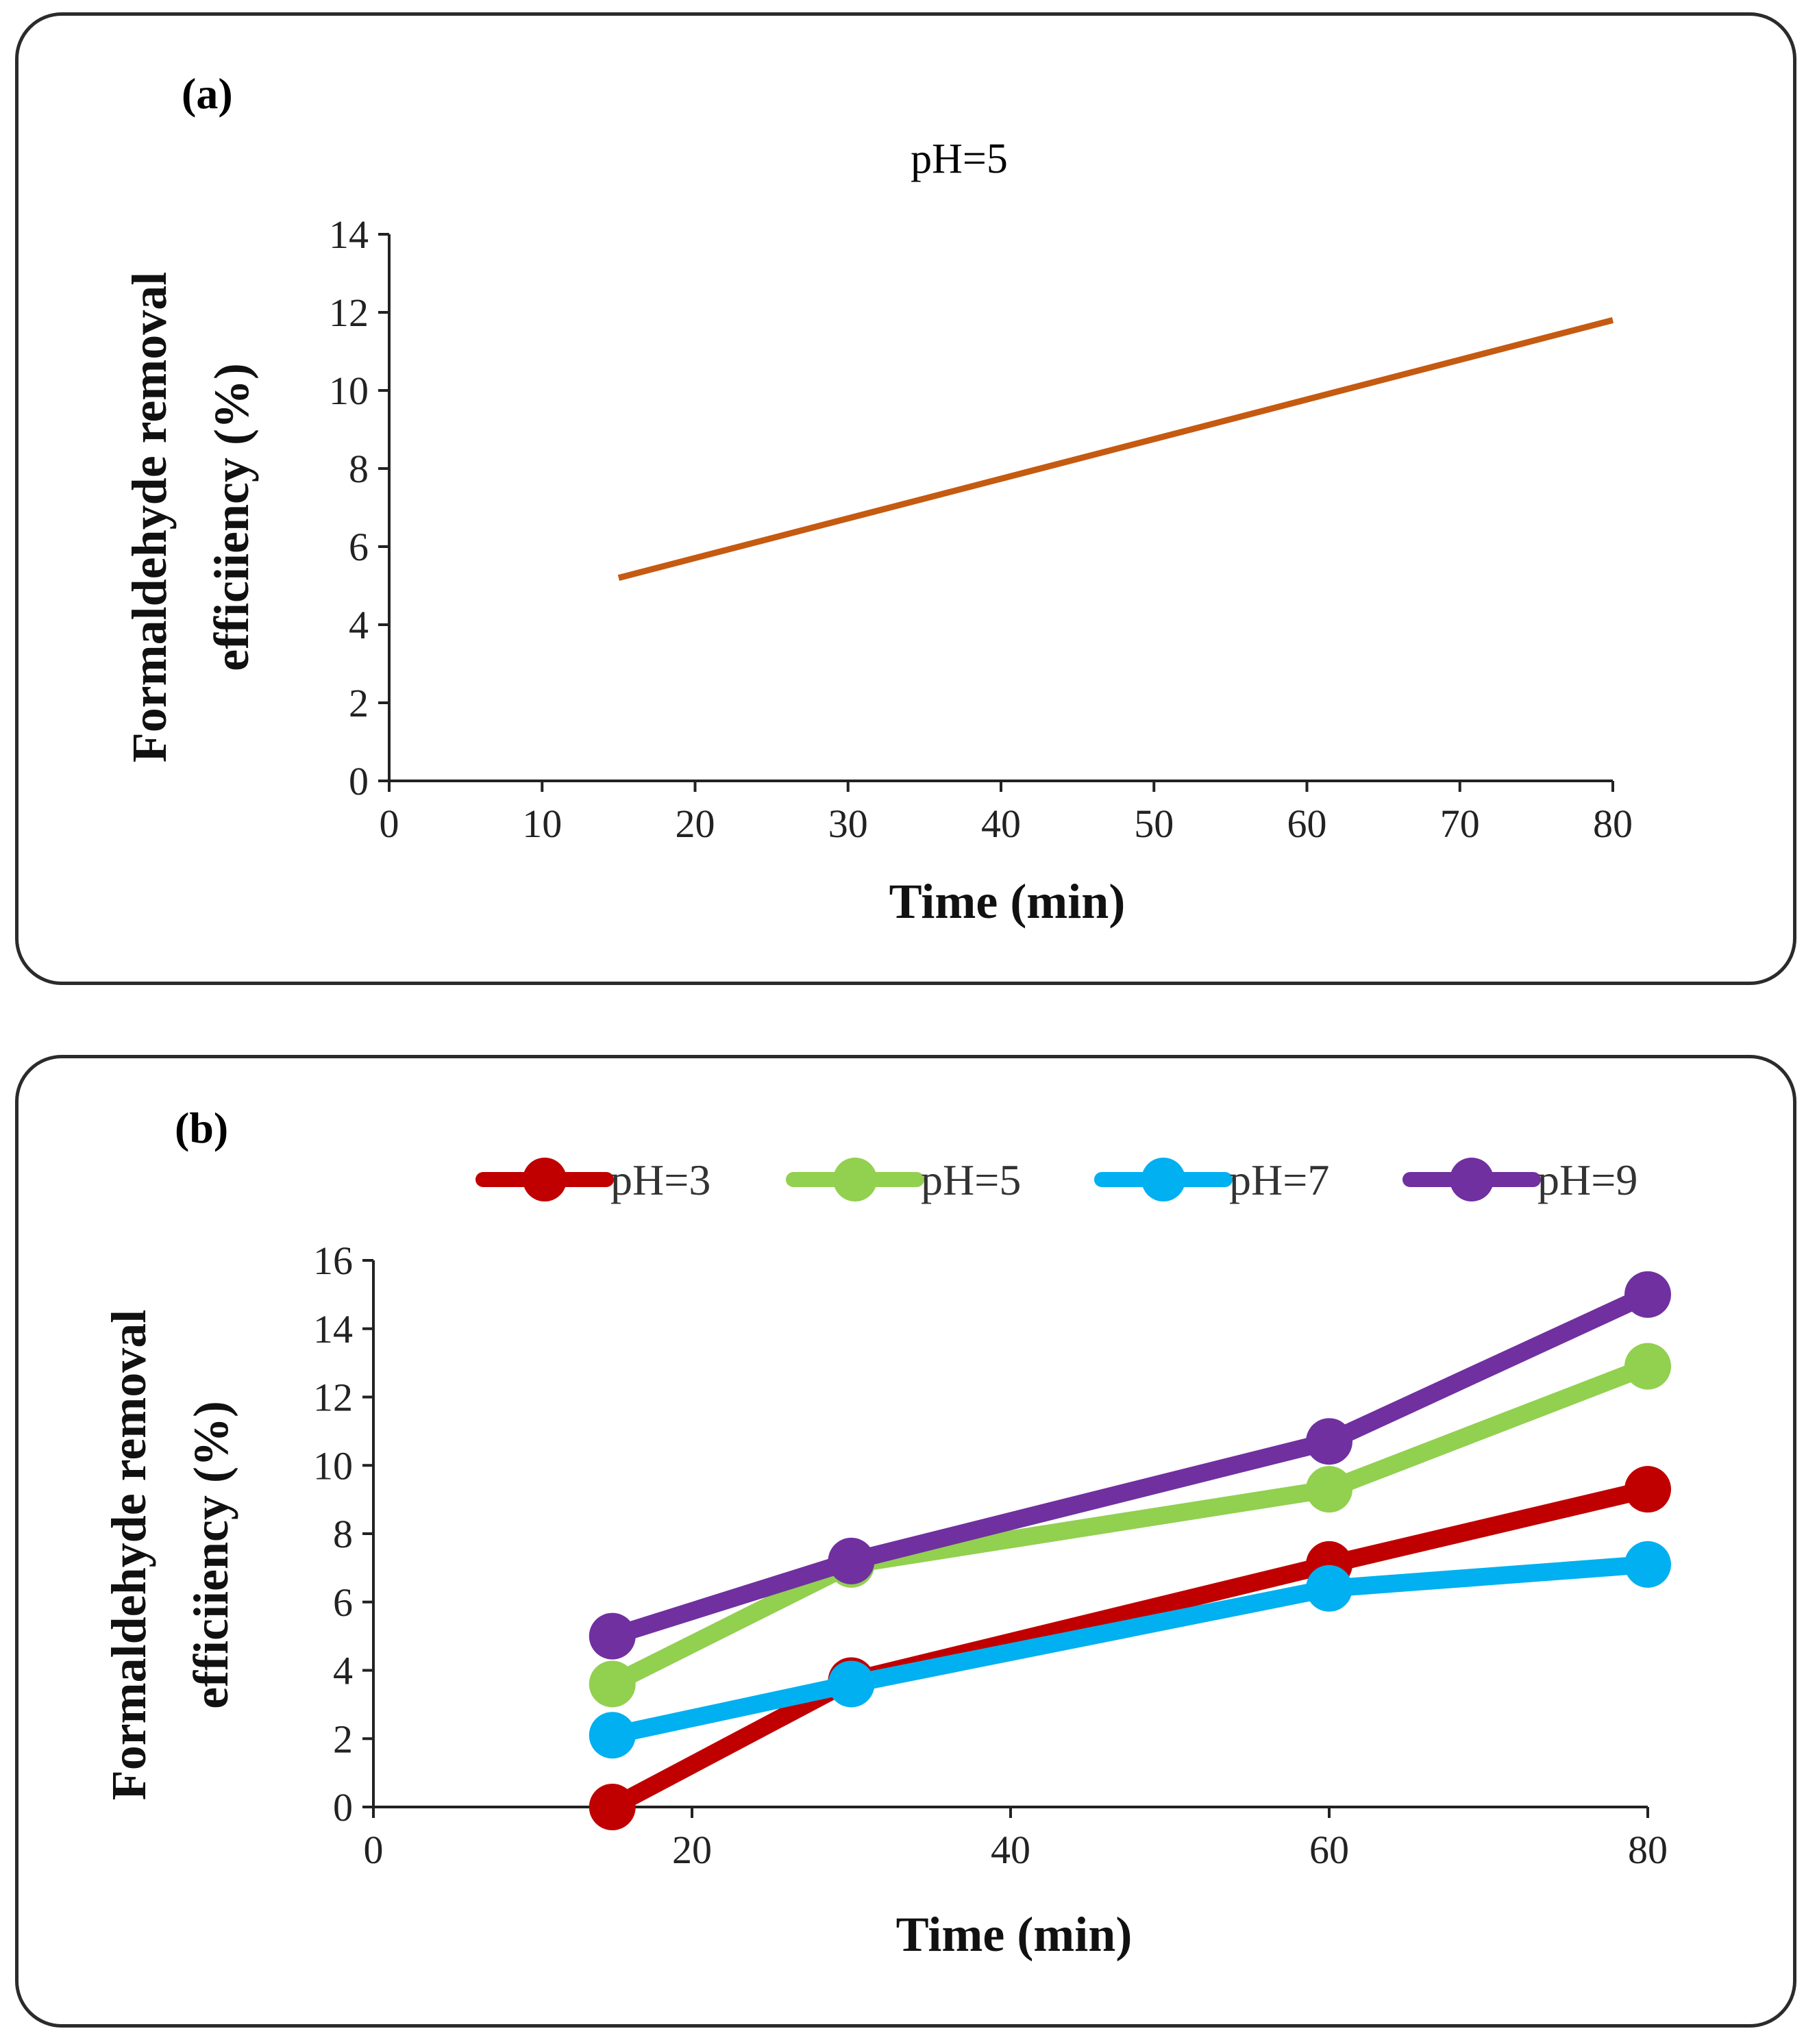 The width and height of the screenshot is (1817, 2044). Describe the element at coordinates (1613, 824) in the screenshot. I see `x-tick-label-a: 80` at that location.